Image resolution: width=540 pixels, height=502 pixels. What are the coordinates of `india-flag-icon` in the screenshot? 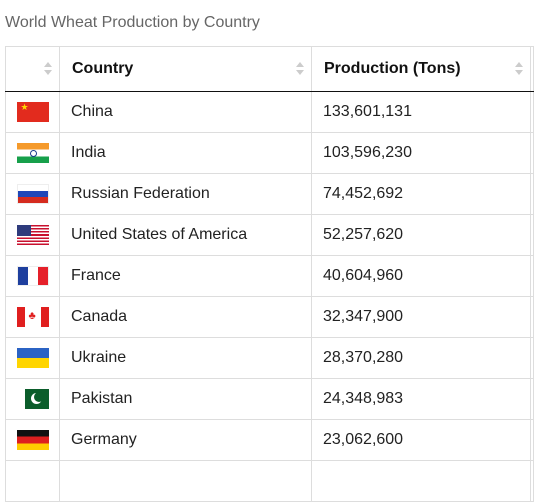 It's located at (32, 153).